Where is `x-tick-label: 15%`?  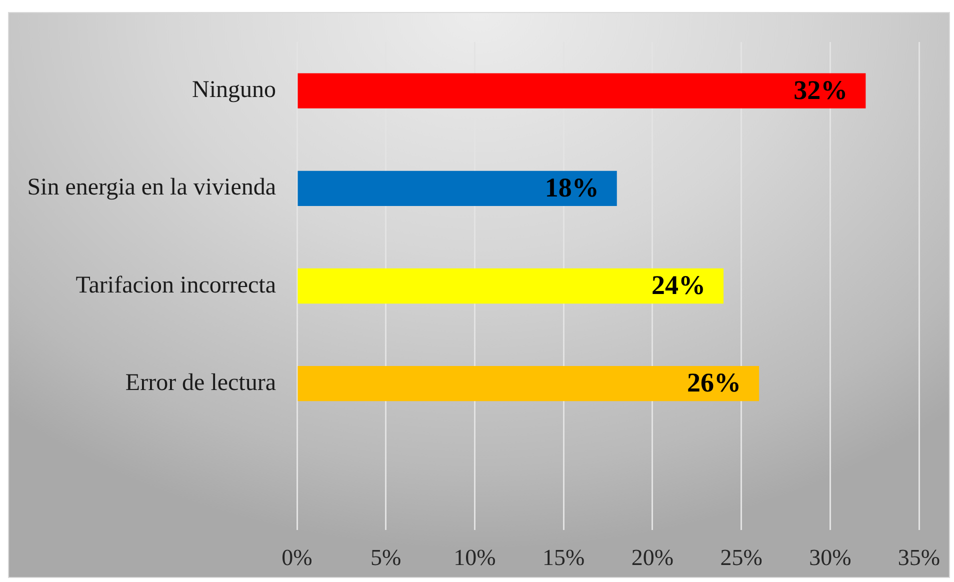 x-tick-label: 15% is located at coordinates (563, 557).